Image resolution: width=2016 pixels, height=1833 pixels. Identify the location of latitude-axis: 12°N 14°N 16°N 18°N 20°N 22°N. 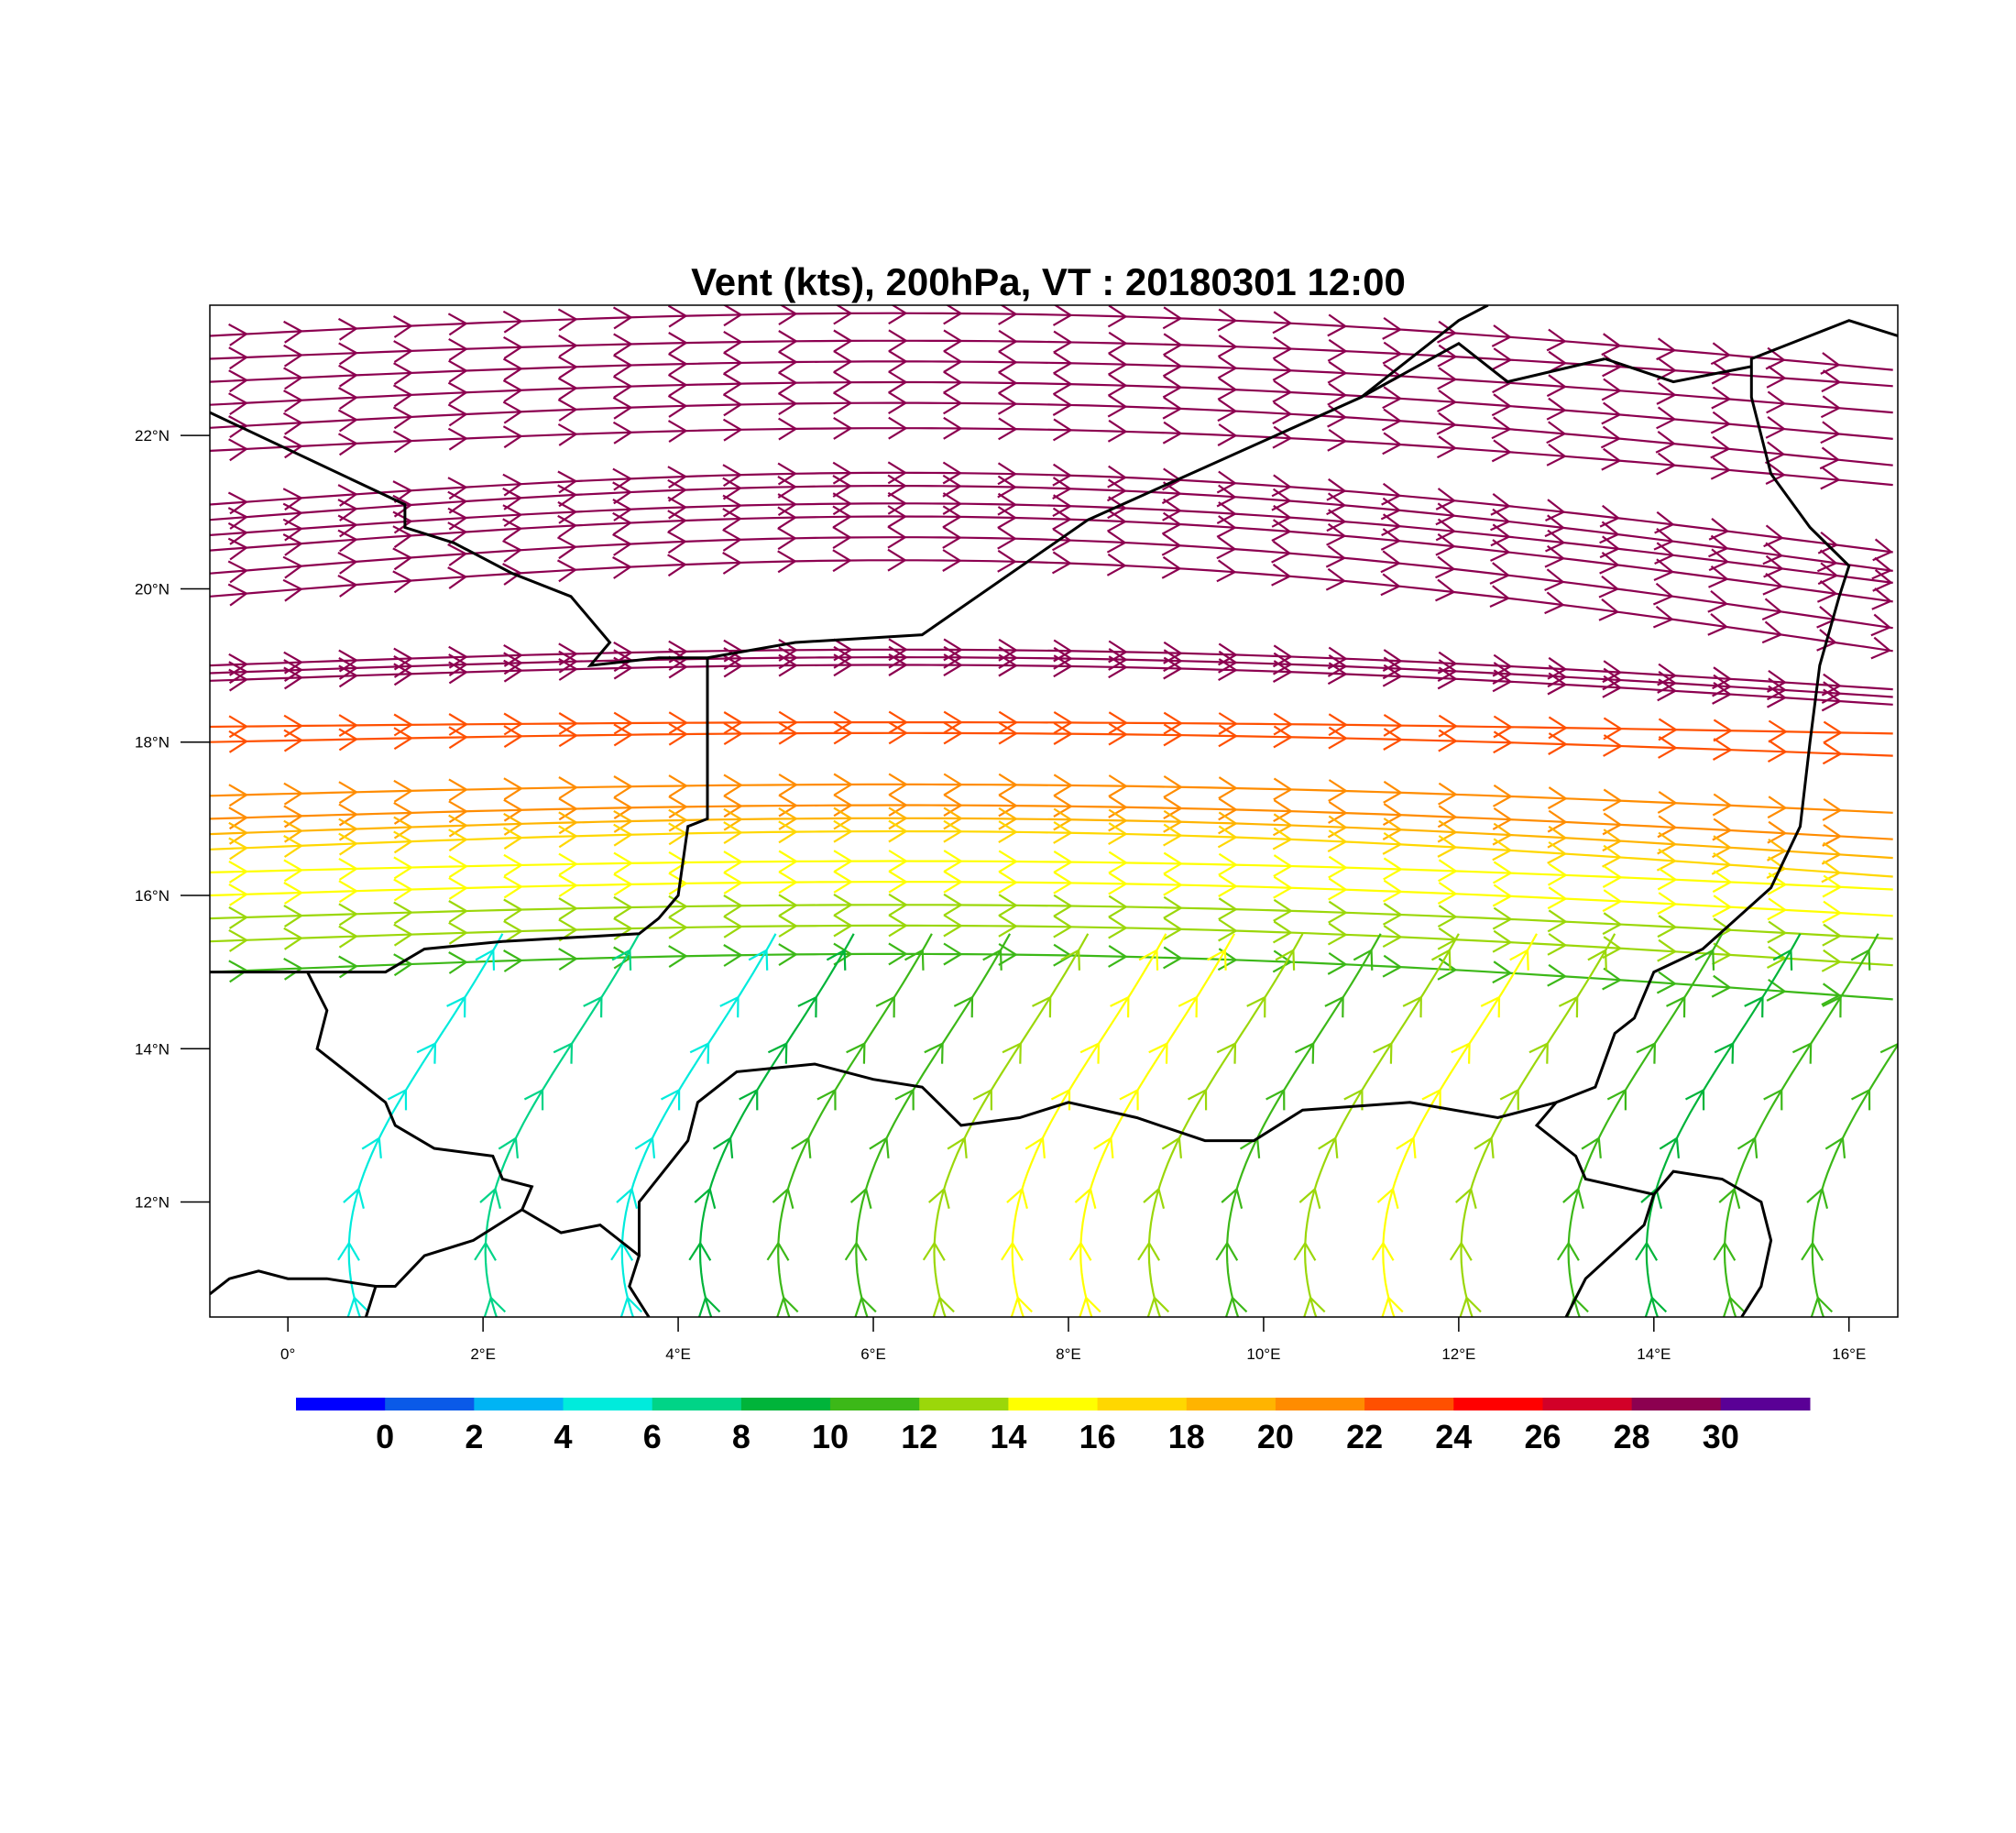
(172, 819).